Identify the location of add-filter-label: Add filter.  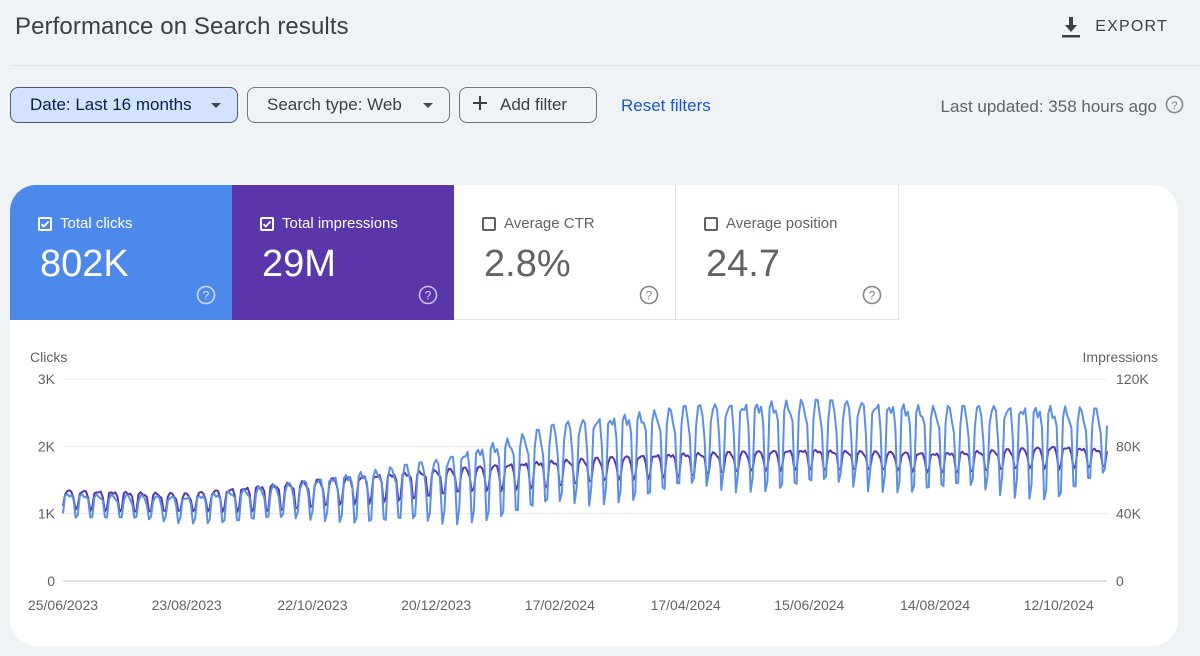
(534, 104).